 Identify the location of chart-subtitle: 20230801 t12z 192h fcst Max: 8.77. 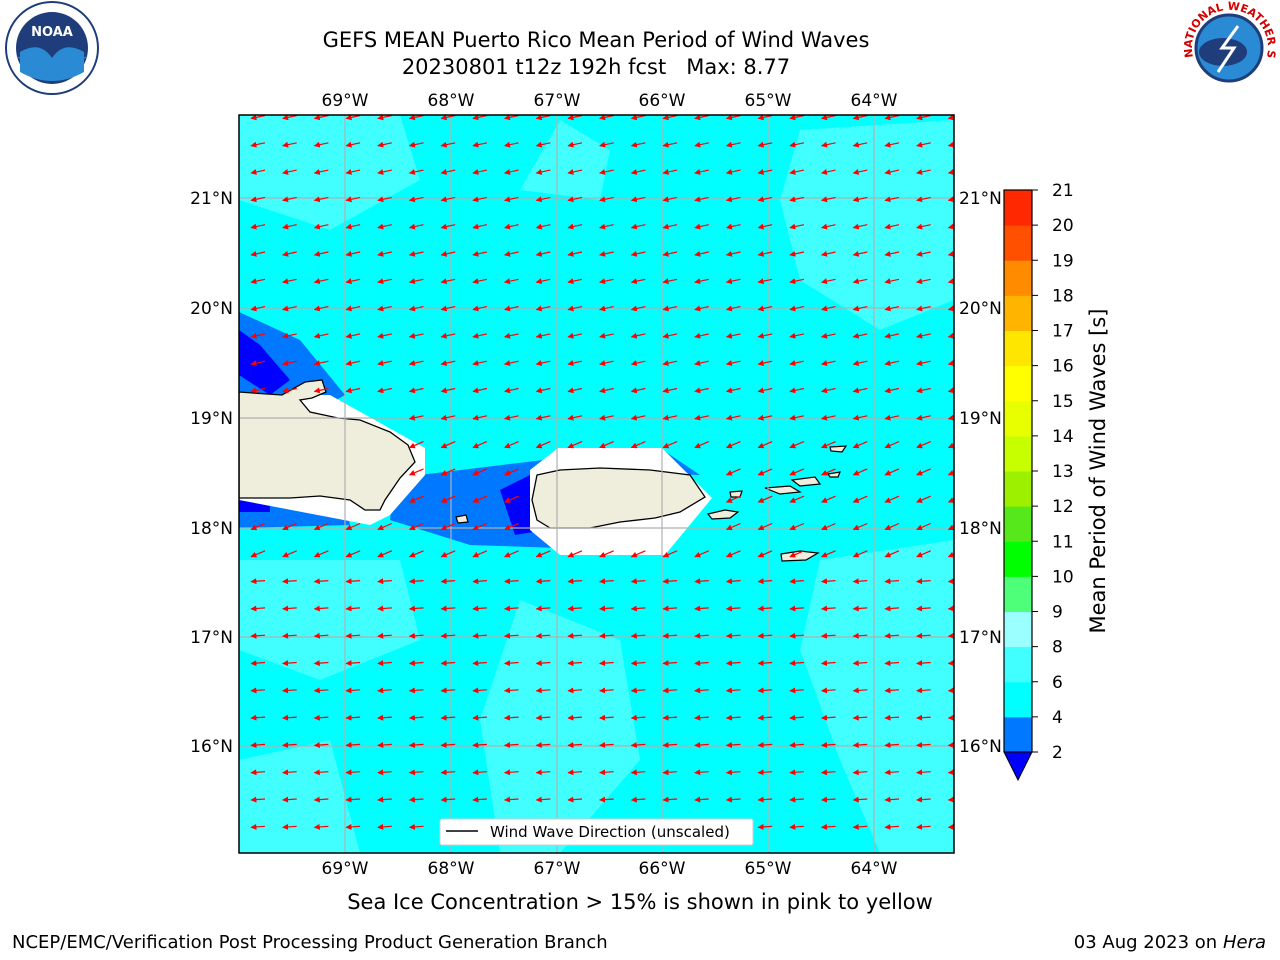
(596, 67).